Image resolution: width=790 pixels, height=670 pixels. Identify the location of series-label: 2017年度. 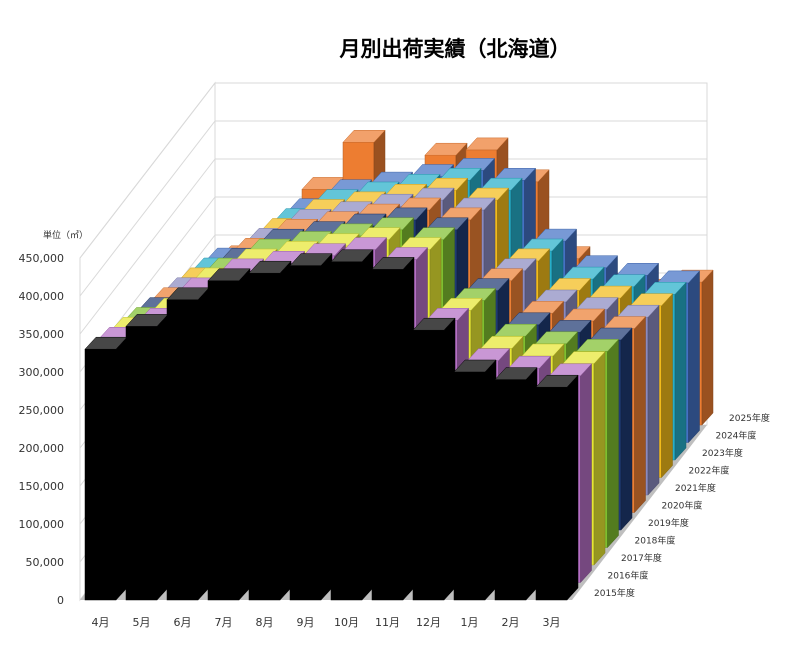
(641, 558).